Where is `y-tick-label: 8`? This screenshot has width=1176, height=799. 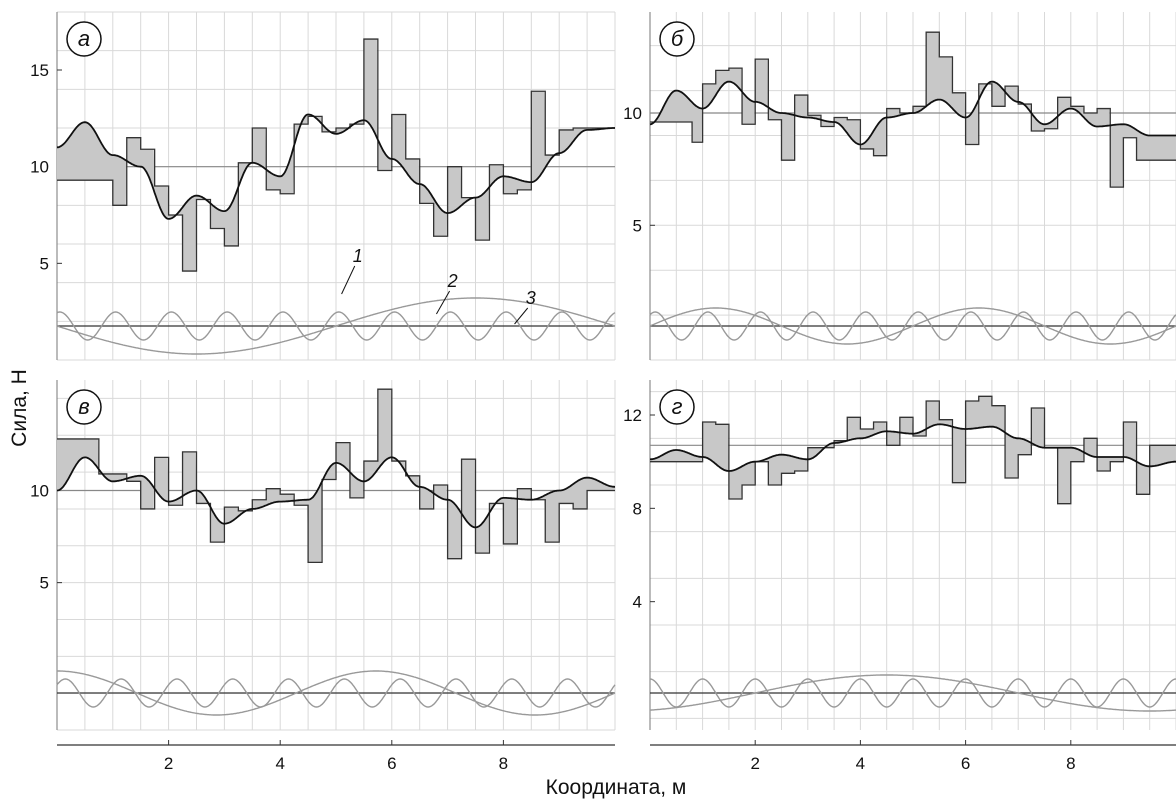
y-tick-label: 8 is located at coordinates (637, 508).